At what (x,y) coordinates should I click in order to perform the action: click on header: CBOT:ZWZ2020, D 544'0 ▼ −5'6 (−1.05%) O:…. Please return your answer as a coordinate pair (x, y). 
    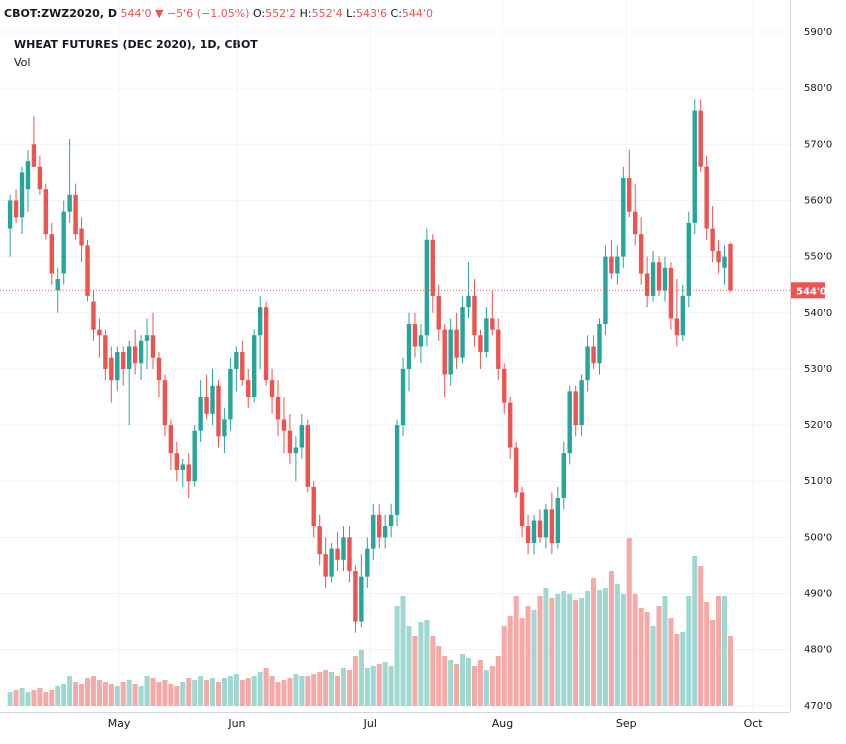
    Looking at the image, I should click on (218, 13).